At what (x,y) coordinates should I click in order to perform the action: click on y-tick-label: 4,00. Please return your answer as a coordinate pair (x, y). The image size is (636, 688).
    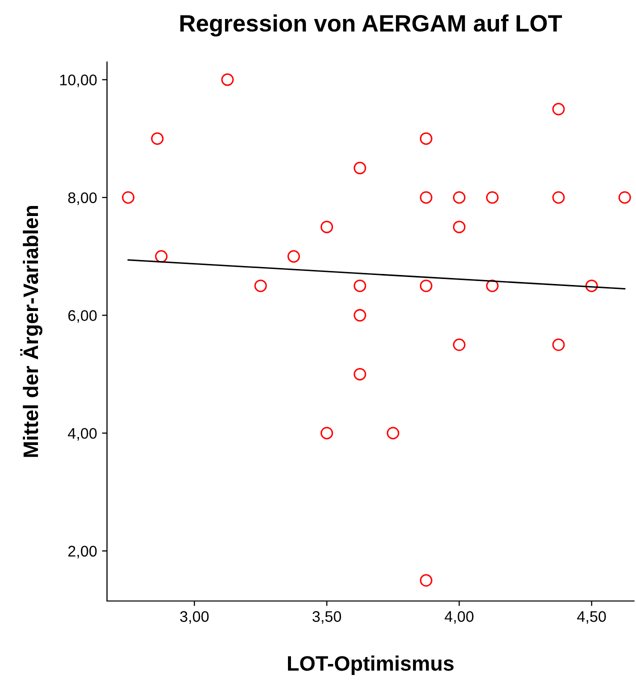
    Looking at the image, I should click on (82, 434).